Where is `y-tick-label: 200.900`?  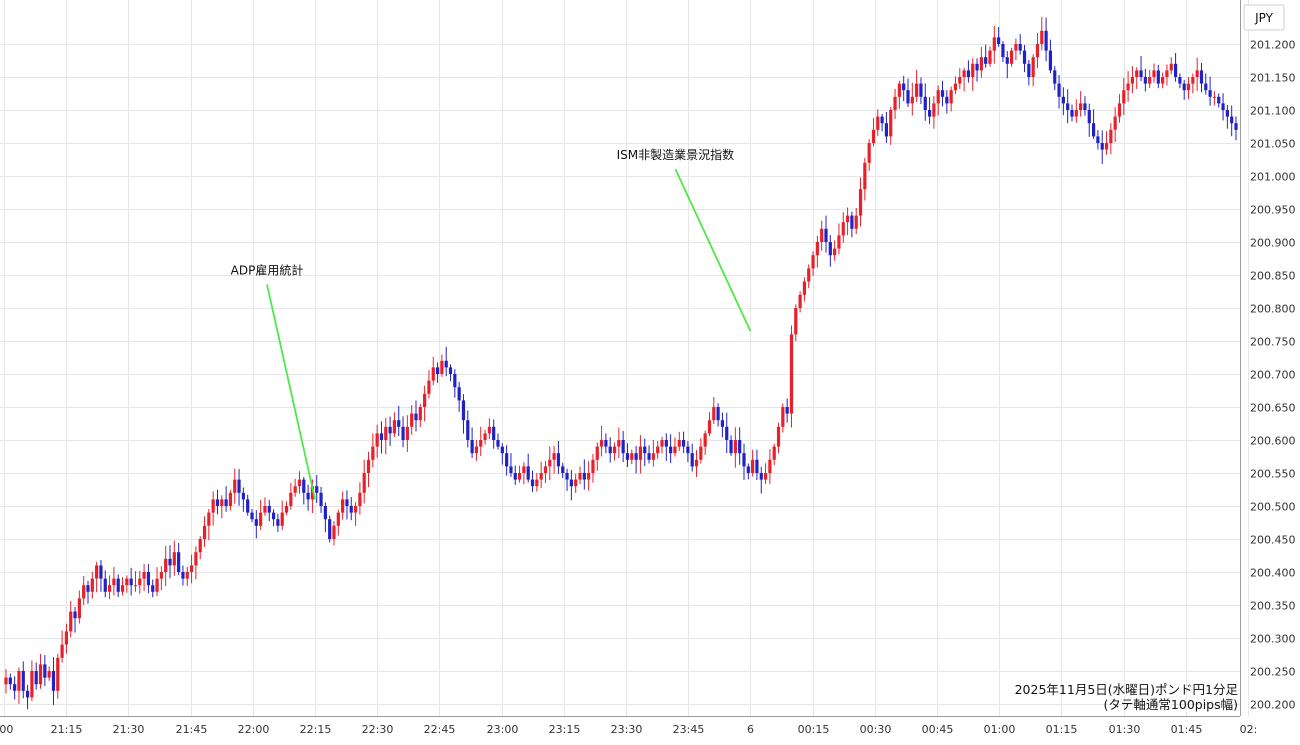
y-tick-label: 200.900 is located at coordinates (1273, 243).